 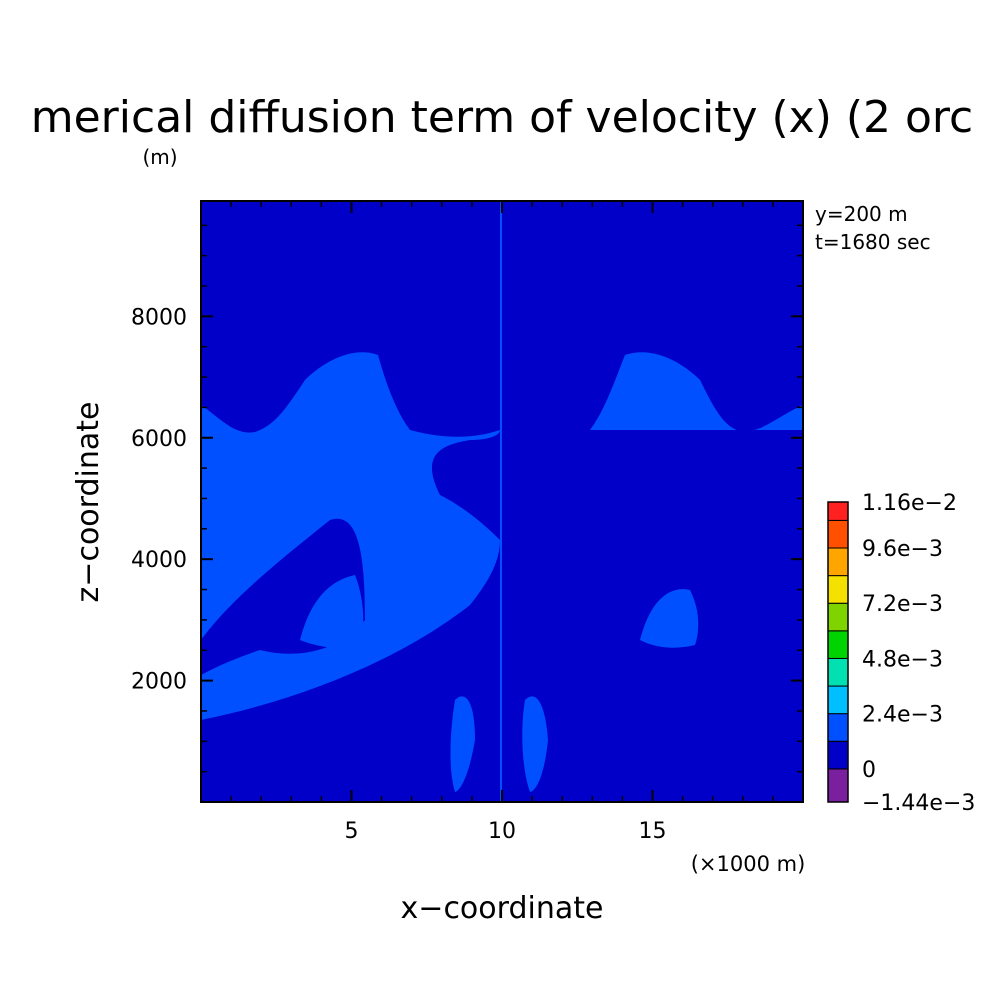 I want to click on annotation-time: t=1680 sec, so click(x=873, y=242).